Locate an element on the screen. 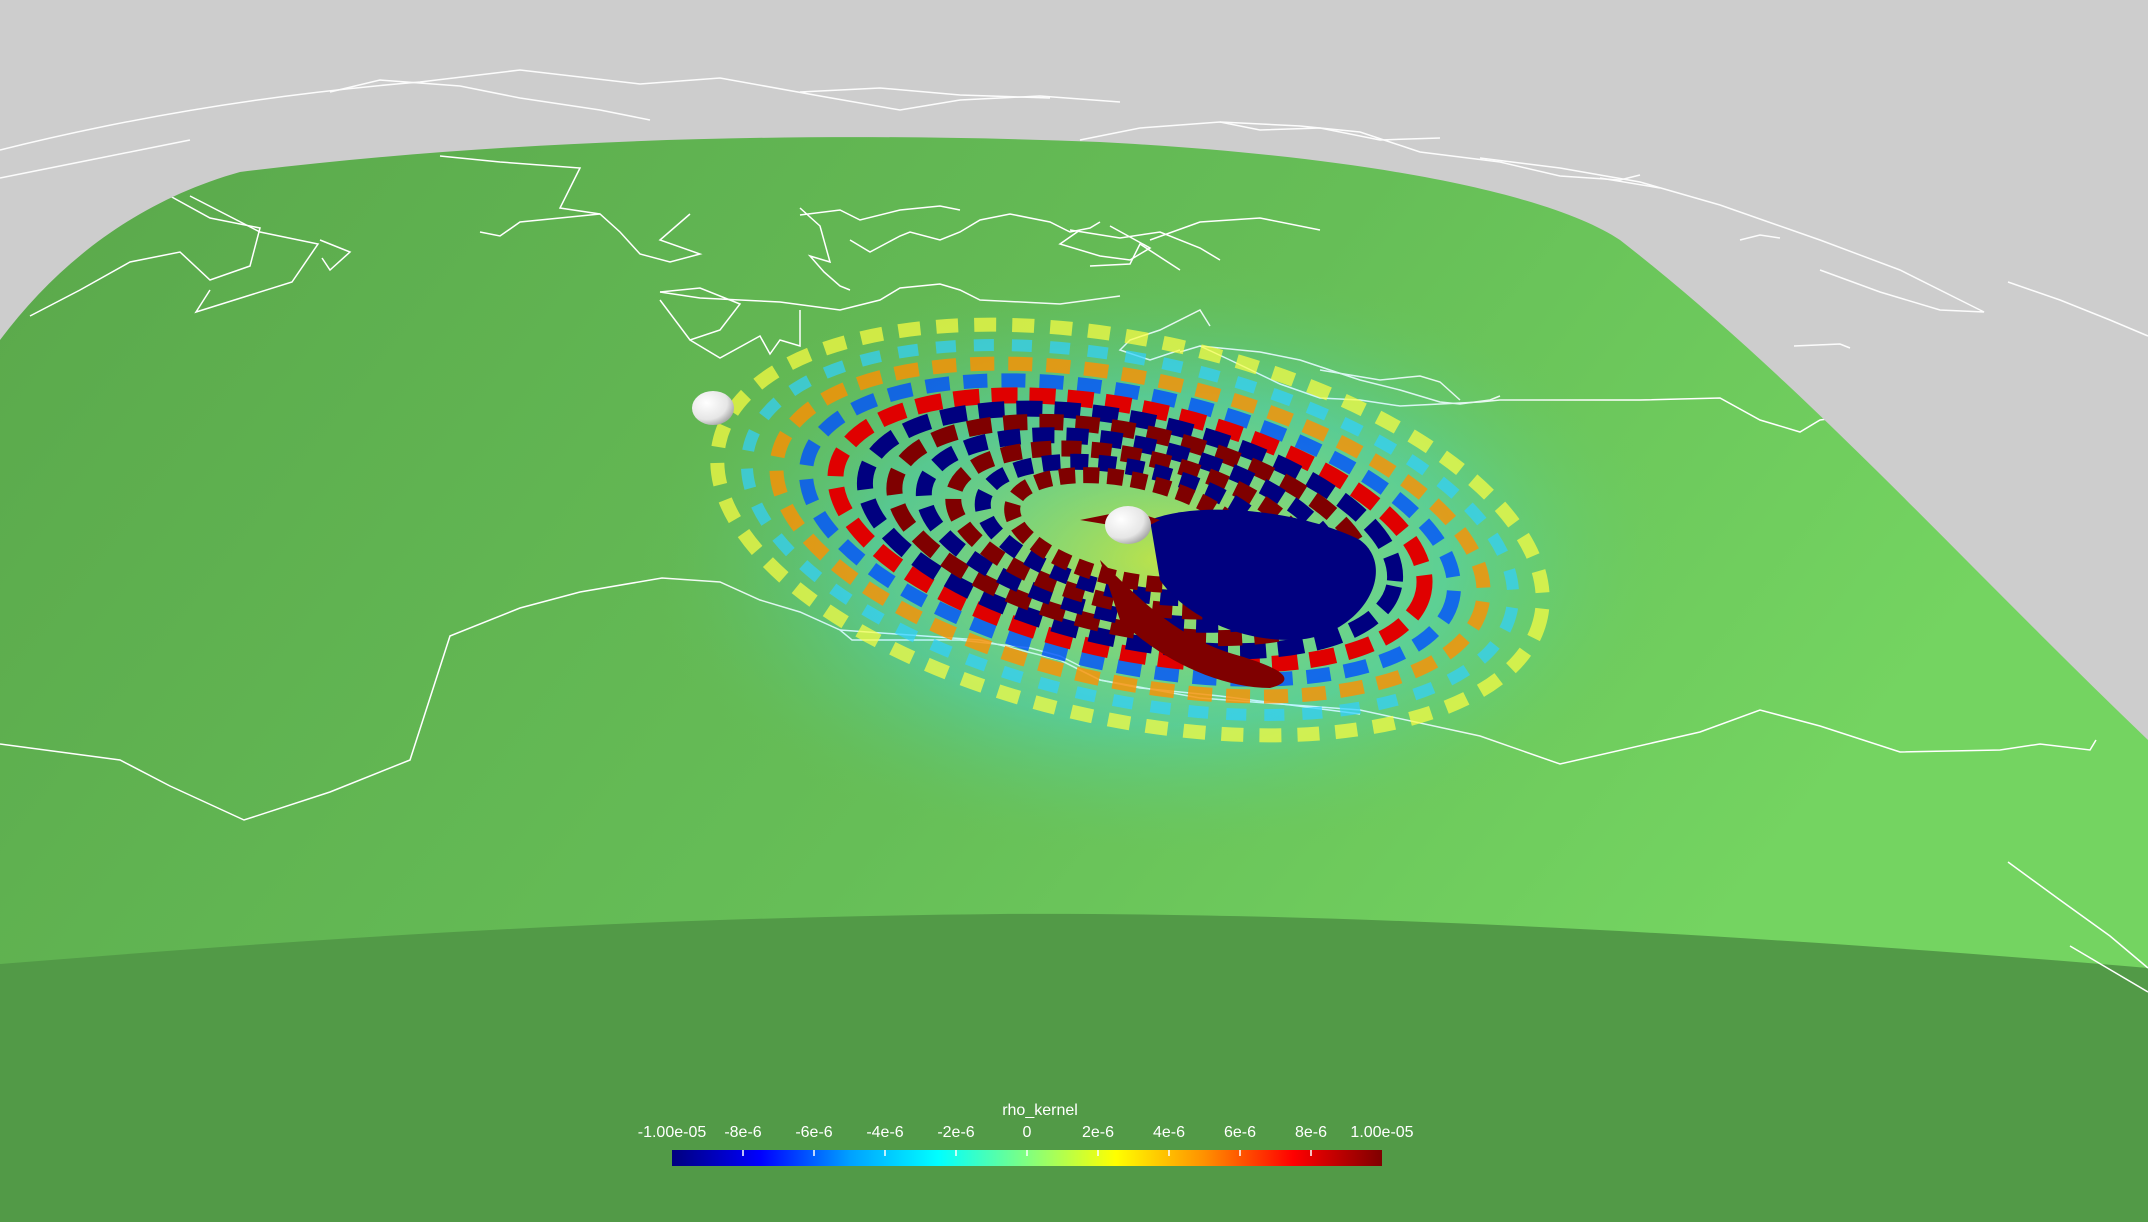 This screenshot has width=2148, height=1222. colorbar-tick-label: 1.00e-05 is located at coordinates (1382, 1132).